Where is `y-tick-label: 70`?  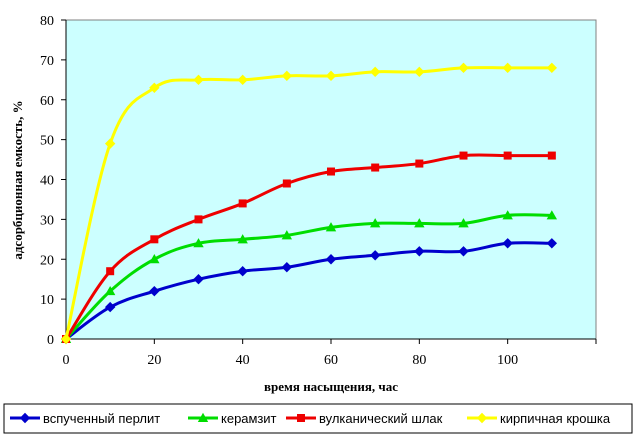
y-tick-label: 70 is located at coordinates (47, 61).